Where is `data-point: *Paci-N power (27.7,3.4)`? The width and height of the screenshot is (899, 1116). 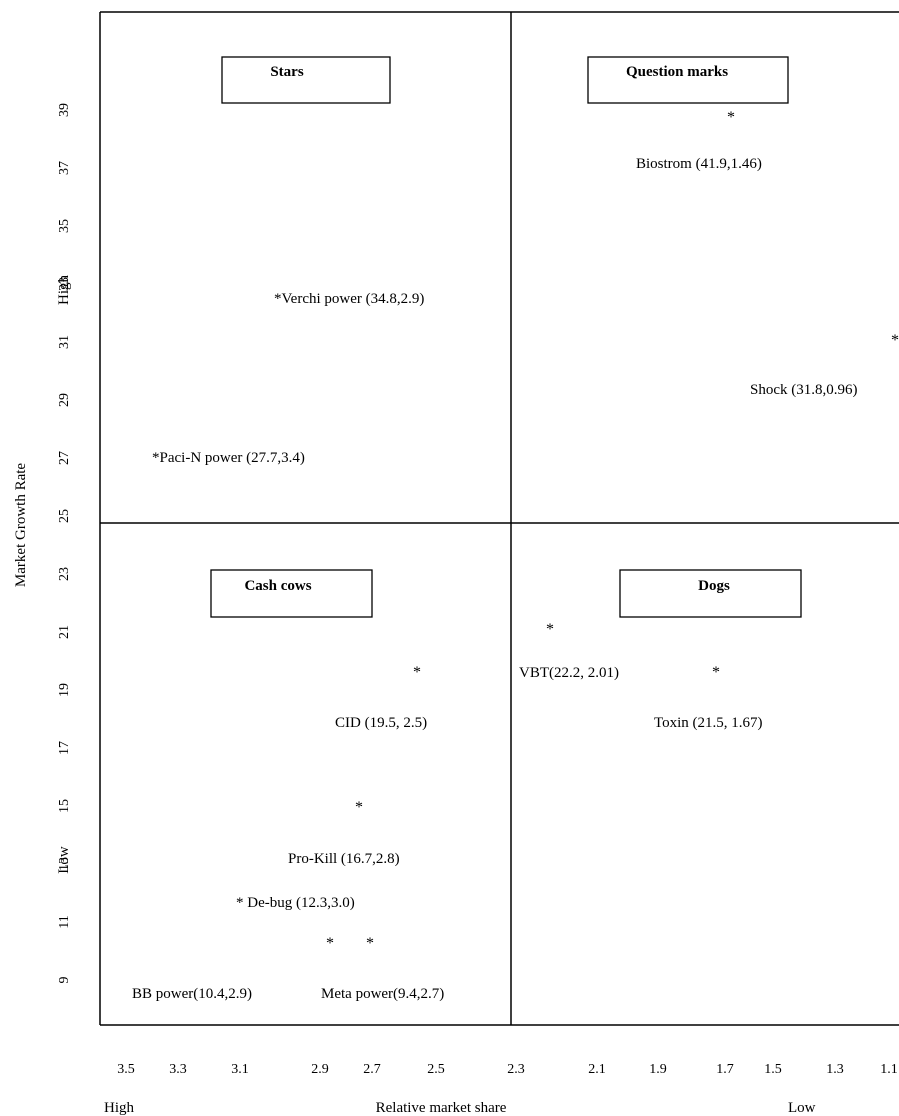 data-point: *Paci-N power (27.7,3.4) is located at coordinates (228, 458).